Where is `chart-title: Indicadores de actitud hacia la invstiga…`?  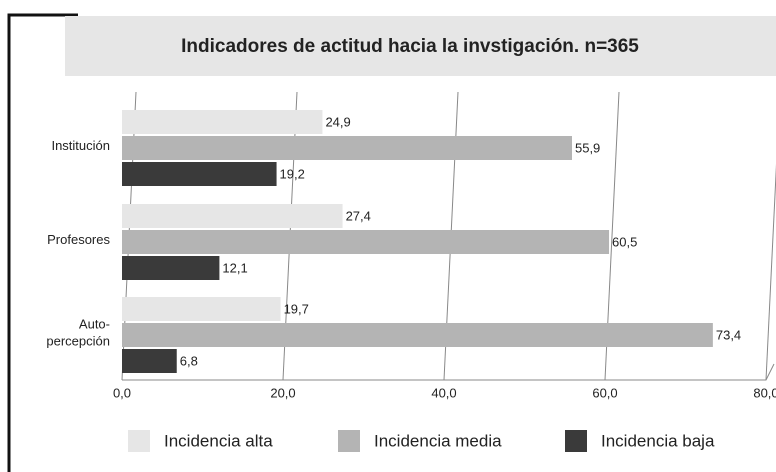
chart-title: Indicadores de actitud hacia la invstiga… is located at coordinates (410, 46).